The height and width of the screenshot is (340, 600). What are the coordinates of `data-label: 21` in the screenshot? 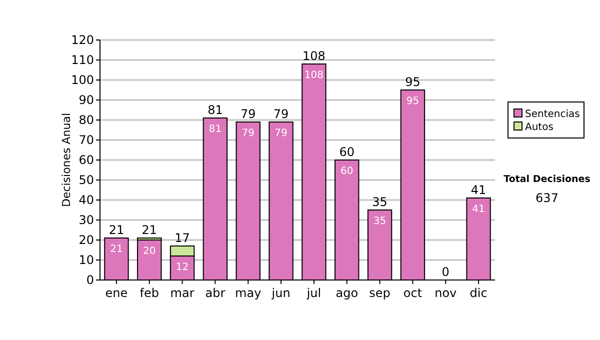 It's located at (116, 249).